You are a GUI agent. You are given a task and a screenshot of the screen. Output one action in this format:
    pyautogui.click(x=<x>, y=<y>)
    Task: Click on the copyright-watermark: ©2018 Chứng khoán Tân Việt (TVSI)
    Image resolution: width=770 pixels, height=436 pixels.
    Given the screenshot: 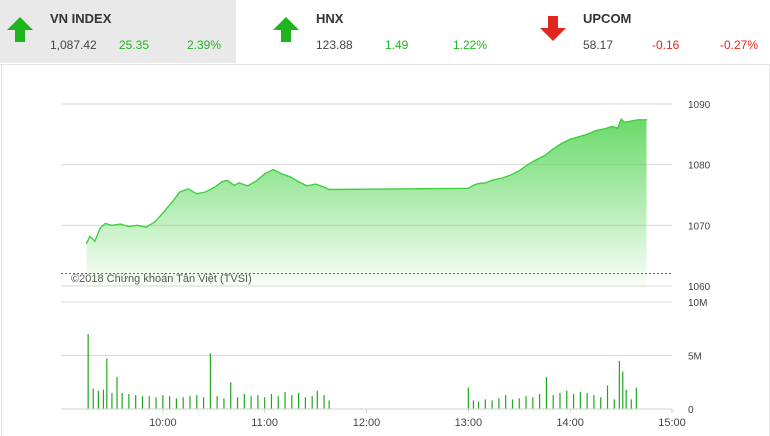 What is the action you would take?
    pyautogui.click(x=161, y=279)
    